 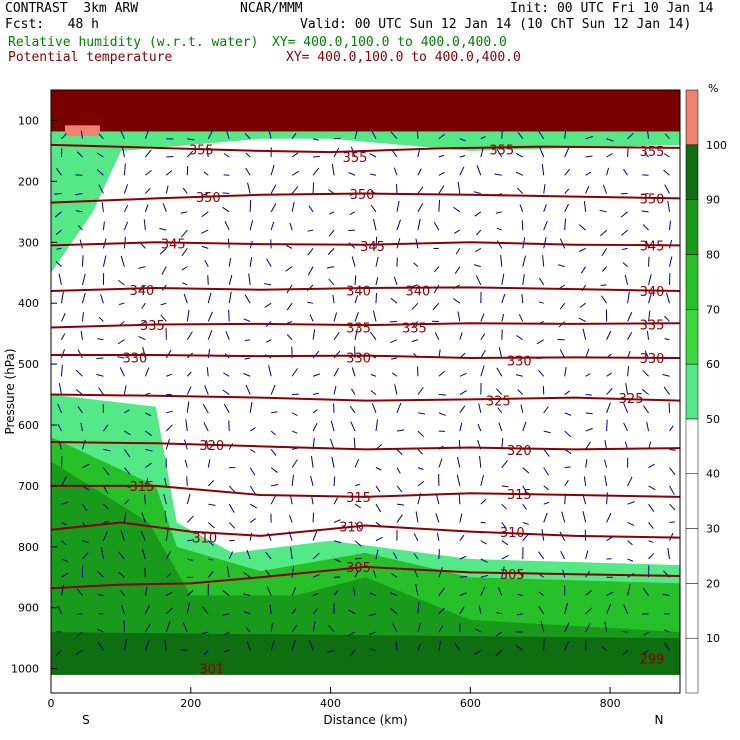 What do you see at coordinates (713, 474) in the screenshot?
I see `colorbar-label-40: 40` at bounding box center [713, 474].